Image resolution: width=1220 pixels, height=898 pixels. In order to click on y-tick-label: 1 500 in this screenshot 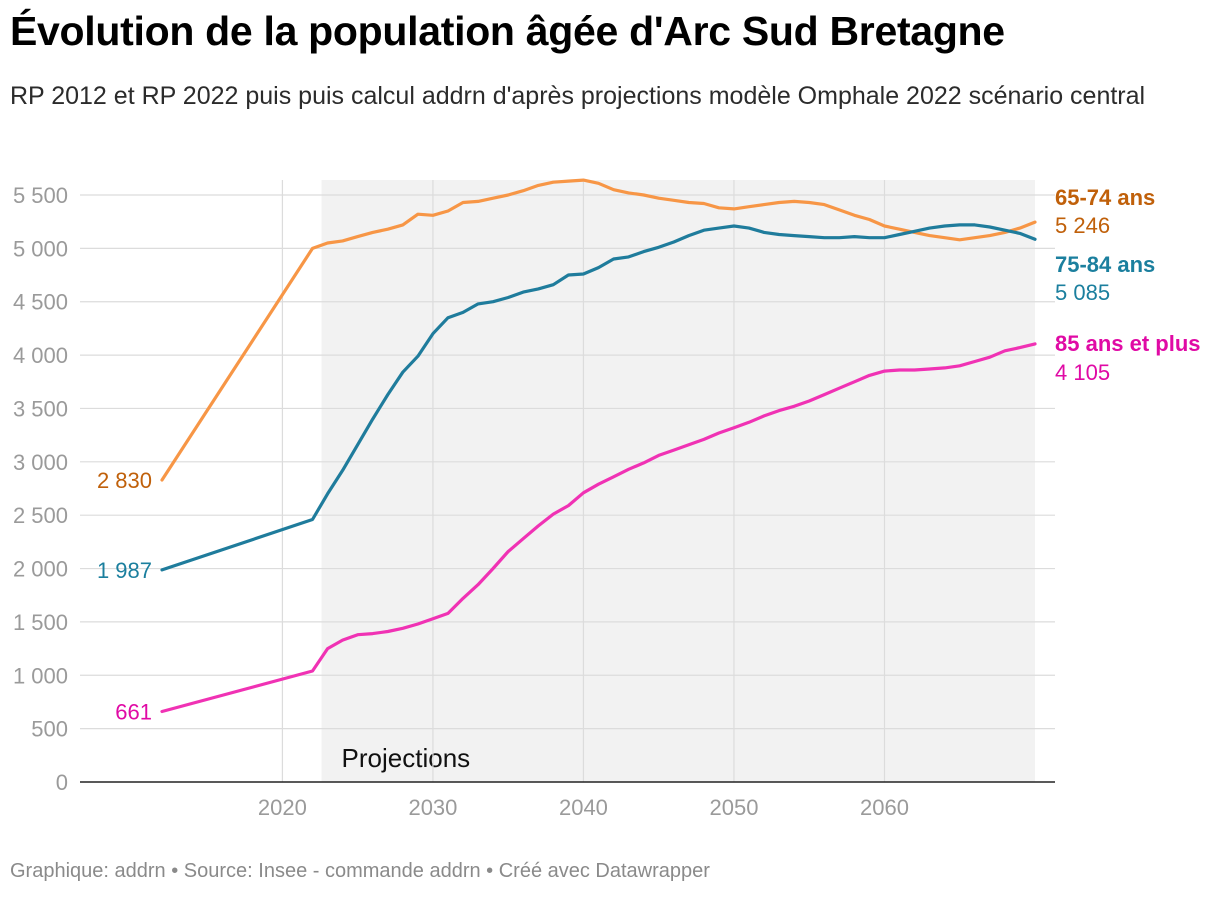, I will do `click(40, 622)`.